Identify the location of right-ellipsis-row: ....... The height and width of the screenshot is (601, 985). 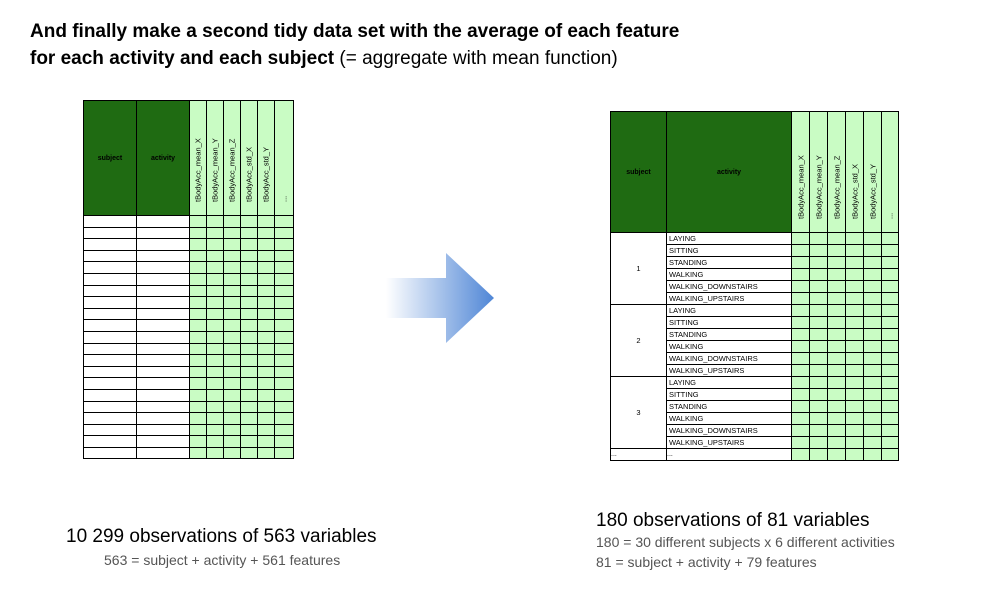
(754, 454).